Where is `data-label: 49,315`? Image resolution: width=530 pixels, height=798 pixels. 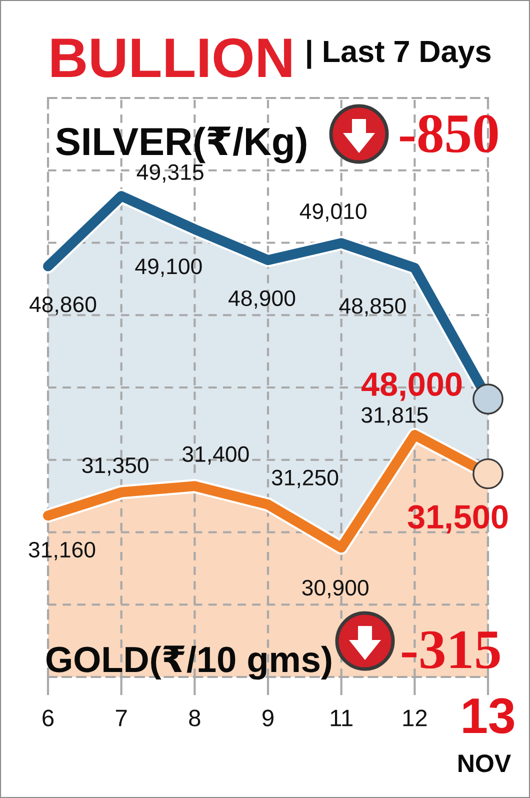 data-label: 49,315 is located at coordinates (170, 173).